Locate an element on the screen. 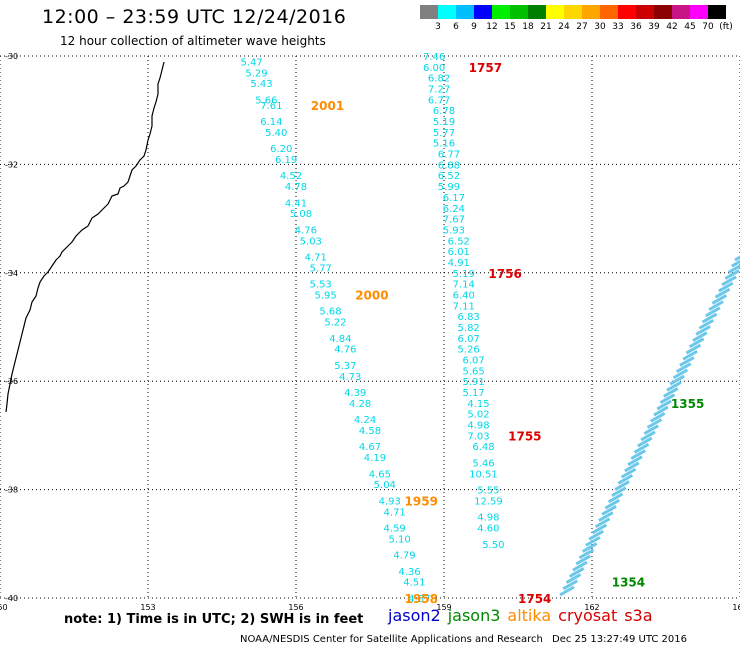  wave-height-point: 6.82 is located at coordinates (439, 79).